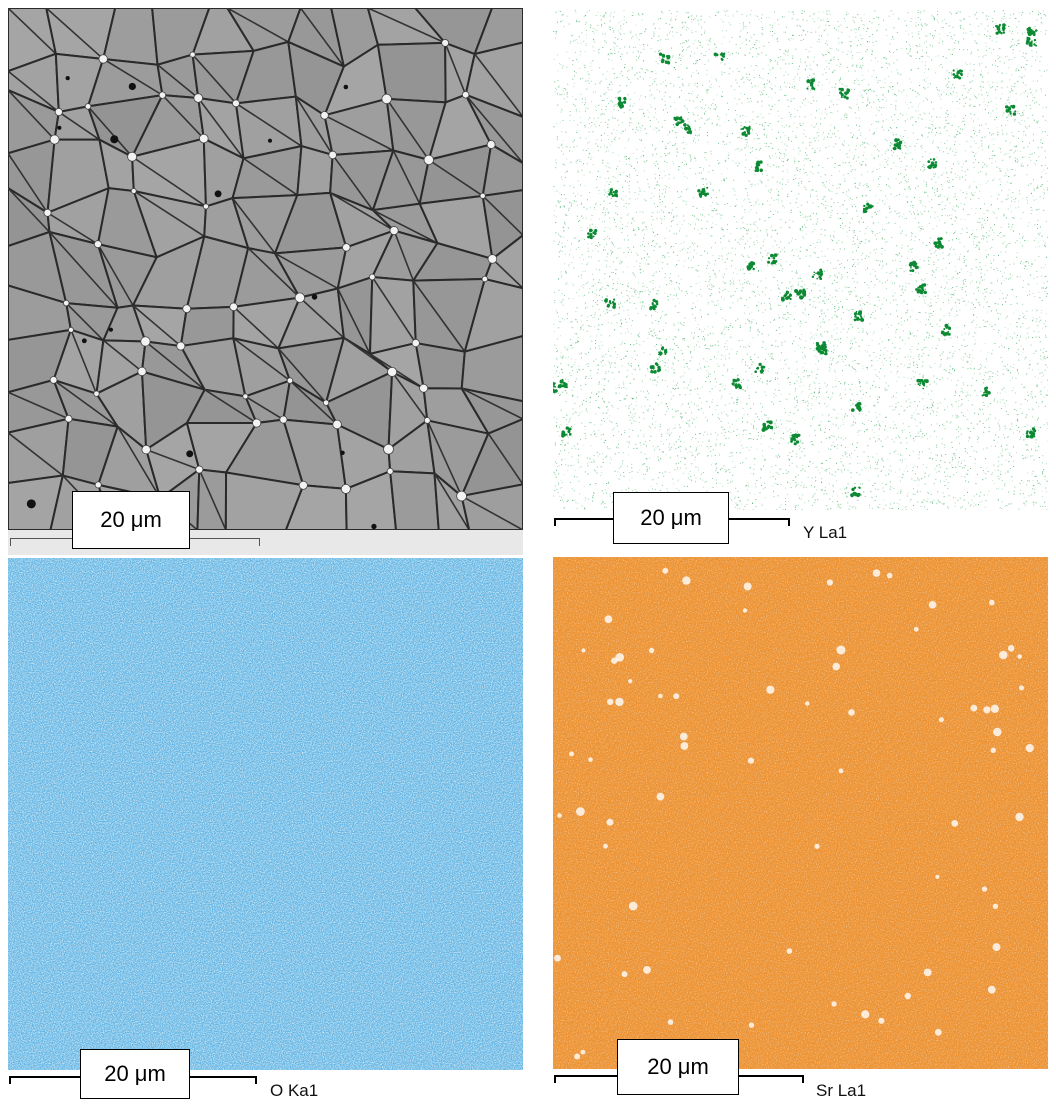 The image size is (1056, 1106). I want to click on yttrium-scale-label: 20 μm, so click(671, 518).